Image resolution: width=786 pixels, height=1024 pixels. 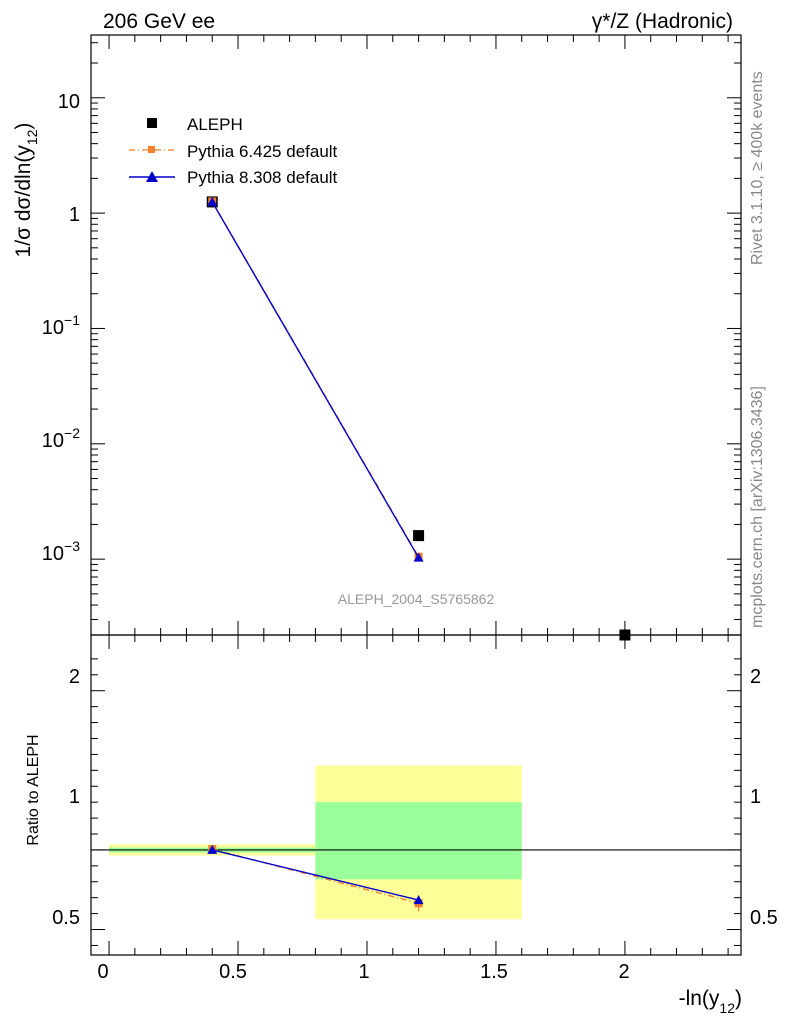 What do you see at coordinates (315, 380) in the screenshot?
I see `main-series-2-line` at bounding box center [315, 380].